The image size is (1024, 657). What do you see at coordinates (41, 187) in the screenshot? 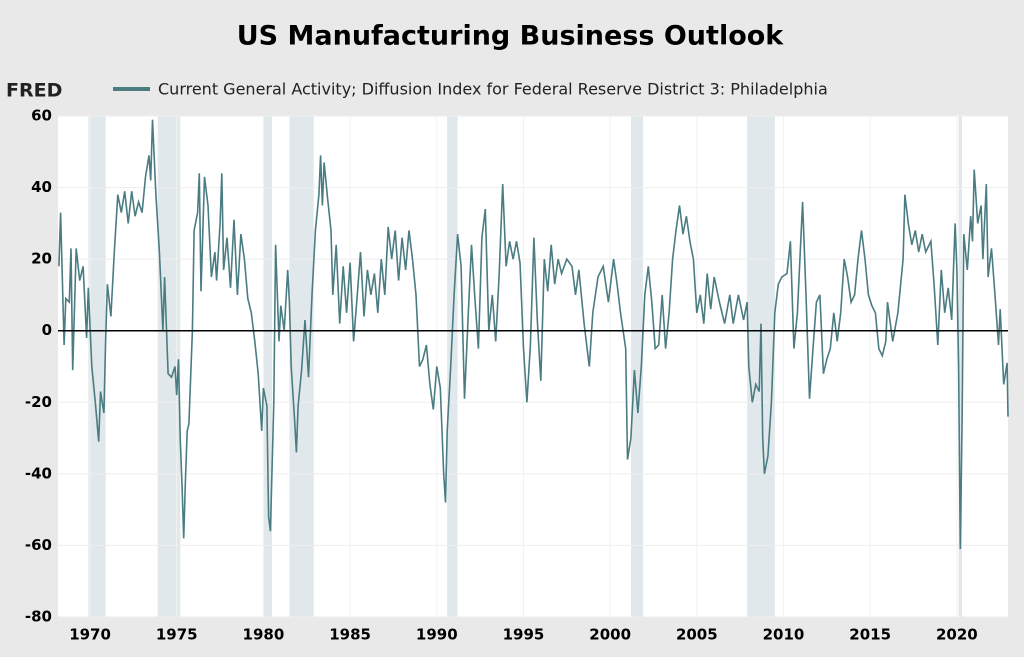
I see `y-tick-label: 40` at bounding box center [41, 187].